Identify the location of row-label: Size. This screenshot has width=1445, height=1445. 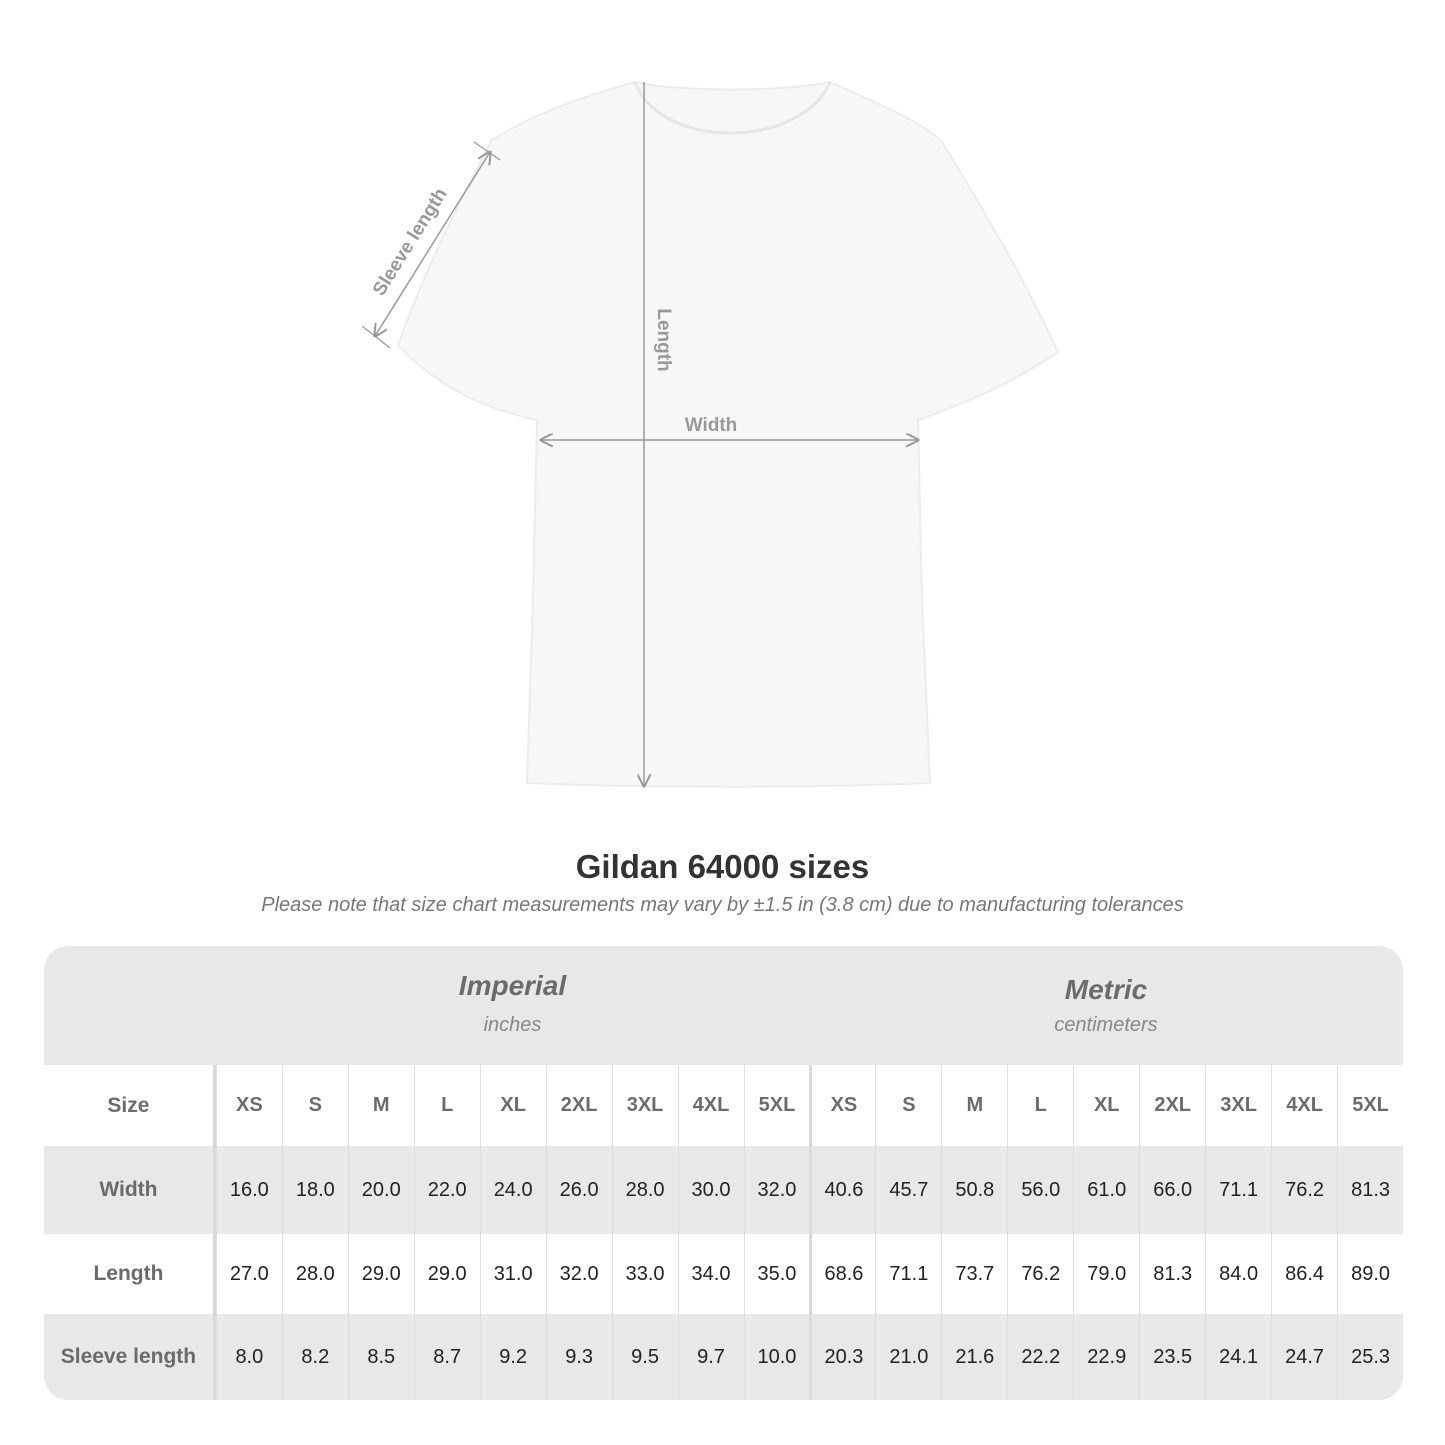
(130, 1105).